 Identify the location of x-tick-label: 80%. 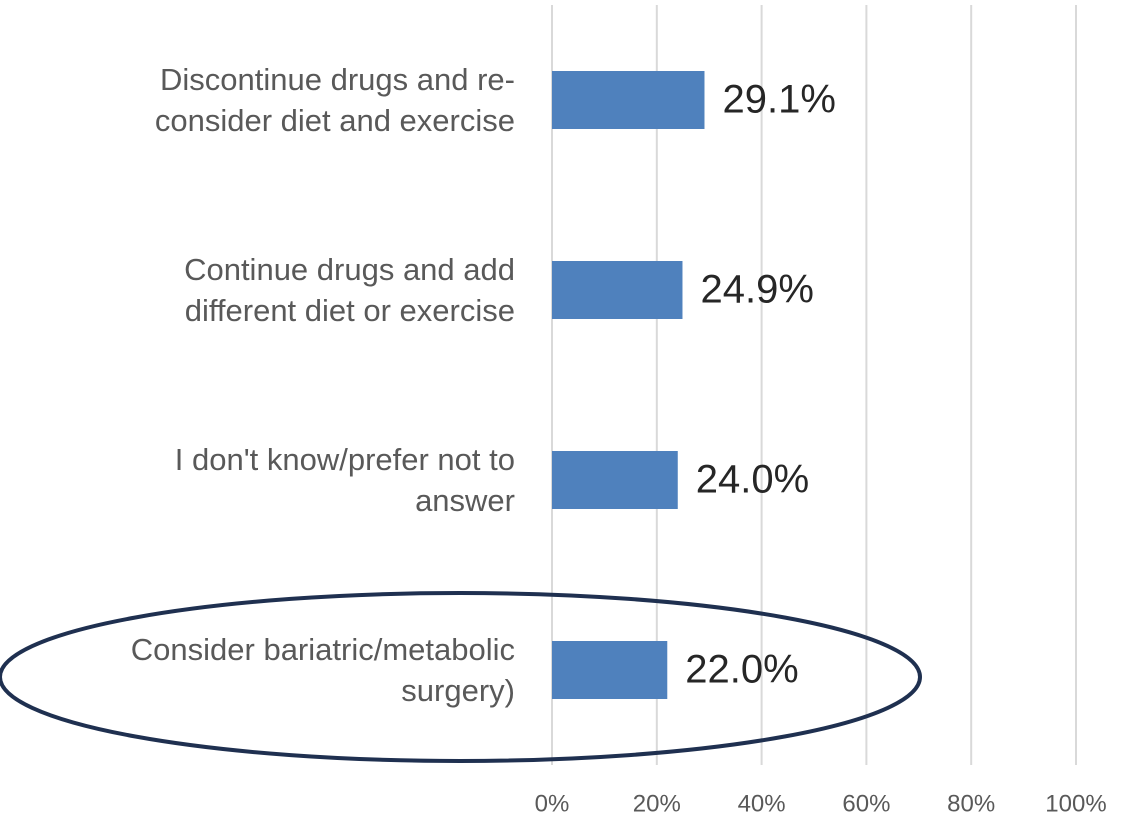
(971, 803).